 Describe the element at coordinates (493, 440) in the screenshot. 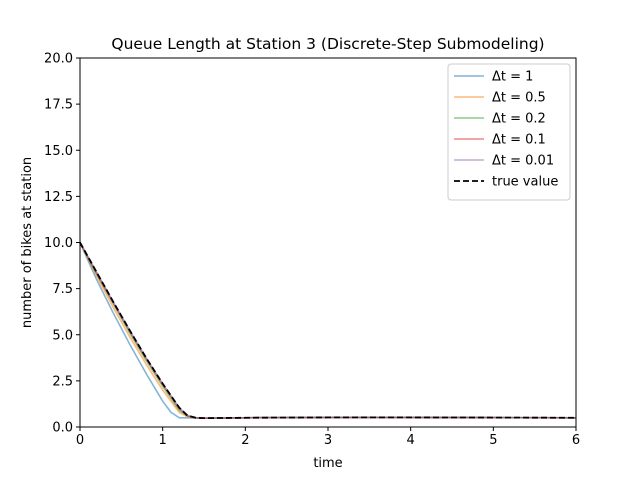

I see `x-tick-label: 5` at that location.